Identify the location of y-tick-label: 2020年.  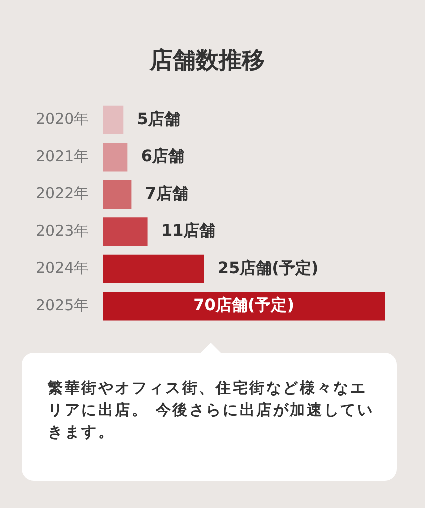
(63, 119).